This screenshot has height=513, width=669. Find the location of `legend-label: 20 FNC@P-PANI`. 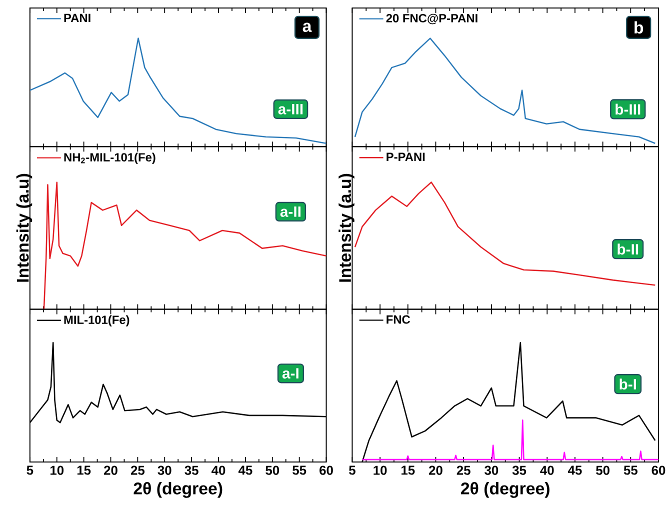

legend-label: 20 FNC@P-PANI is located at coordinates (432, 19).